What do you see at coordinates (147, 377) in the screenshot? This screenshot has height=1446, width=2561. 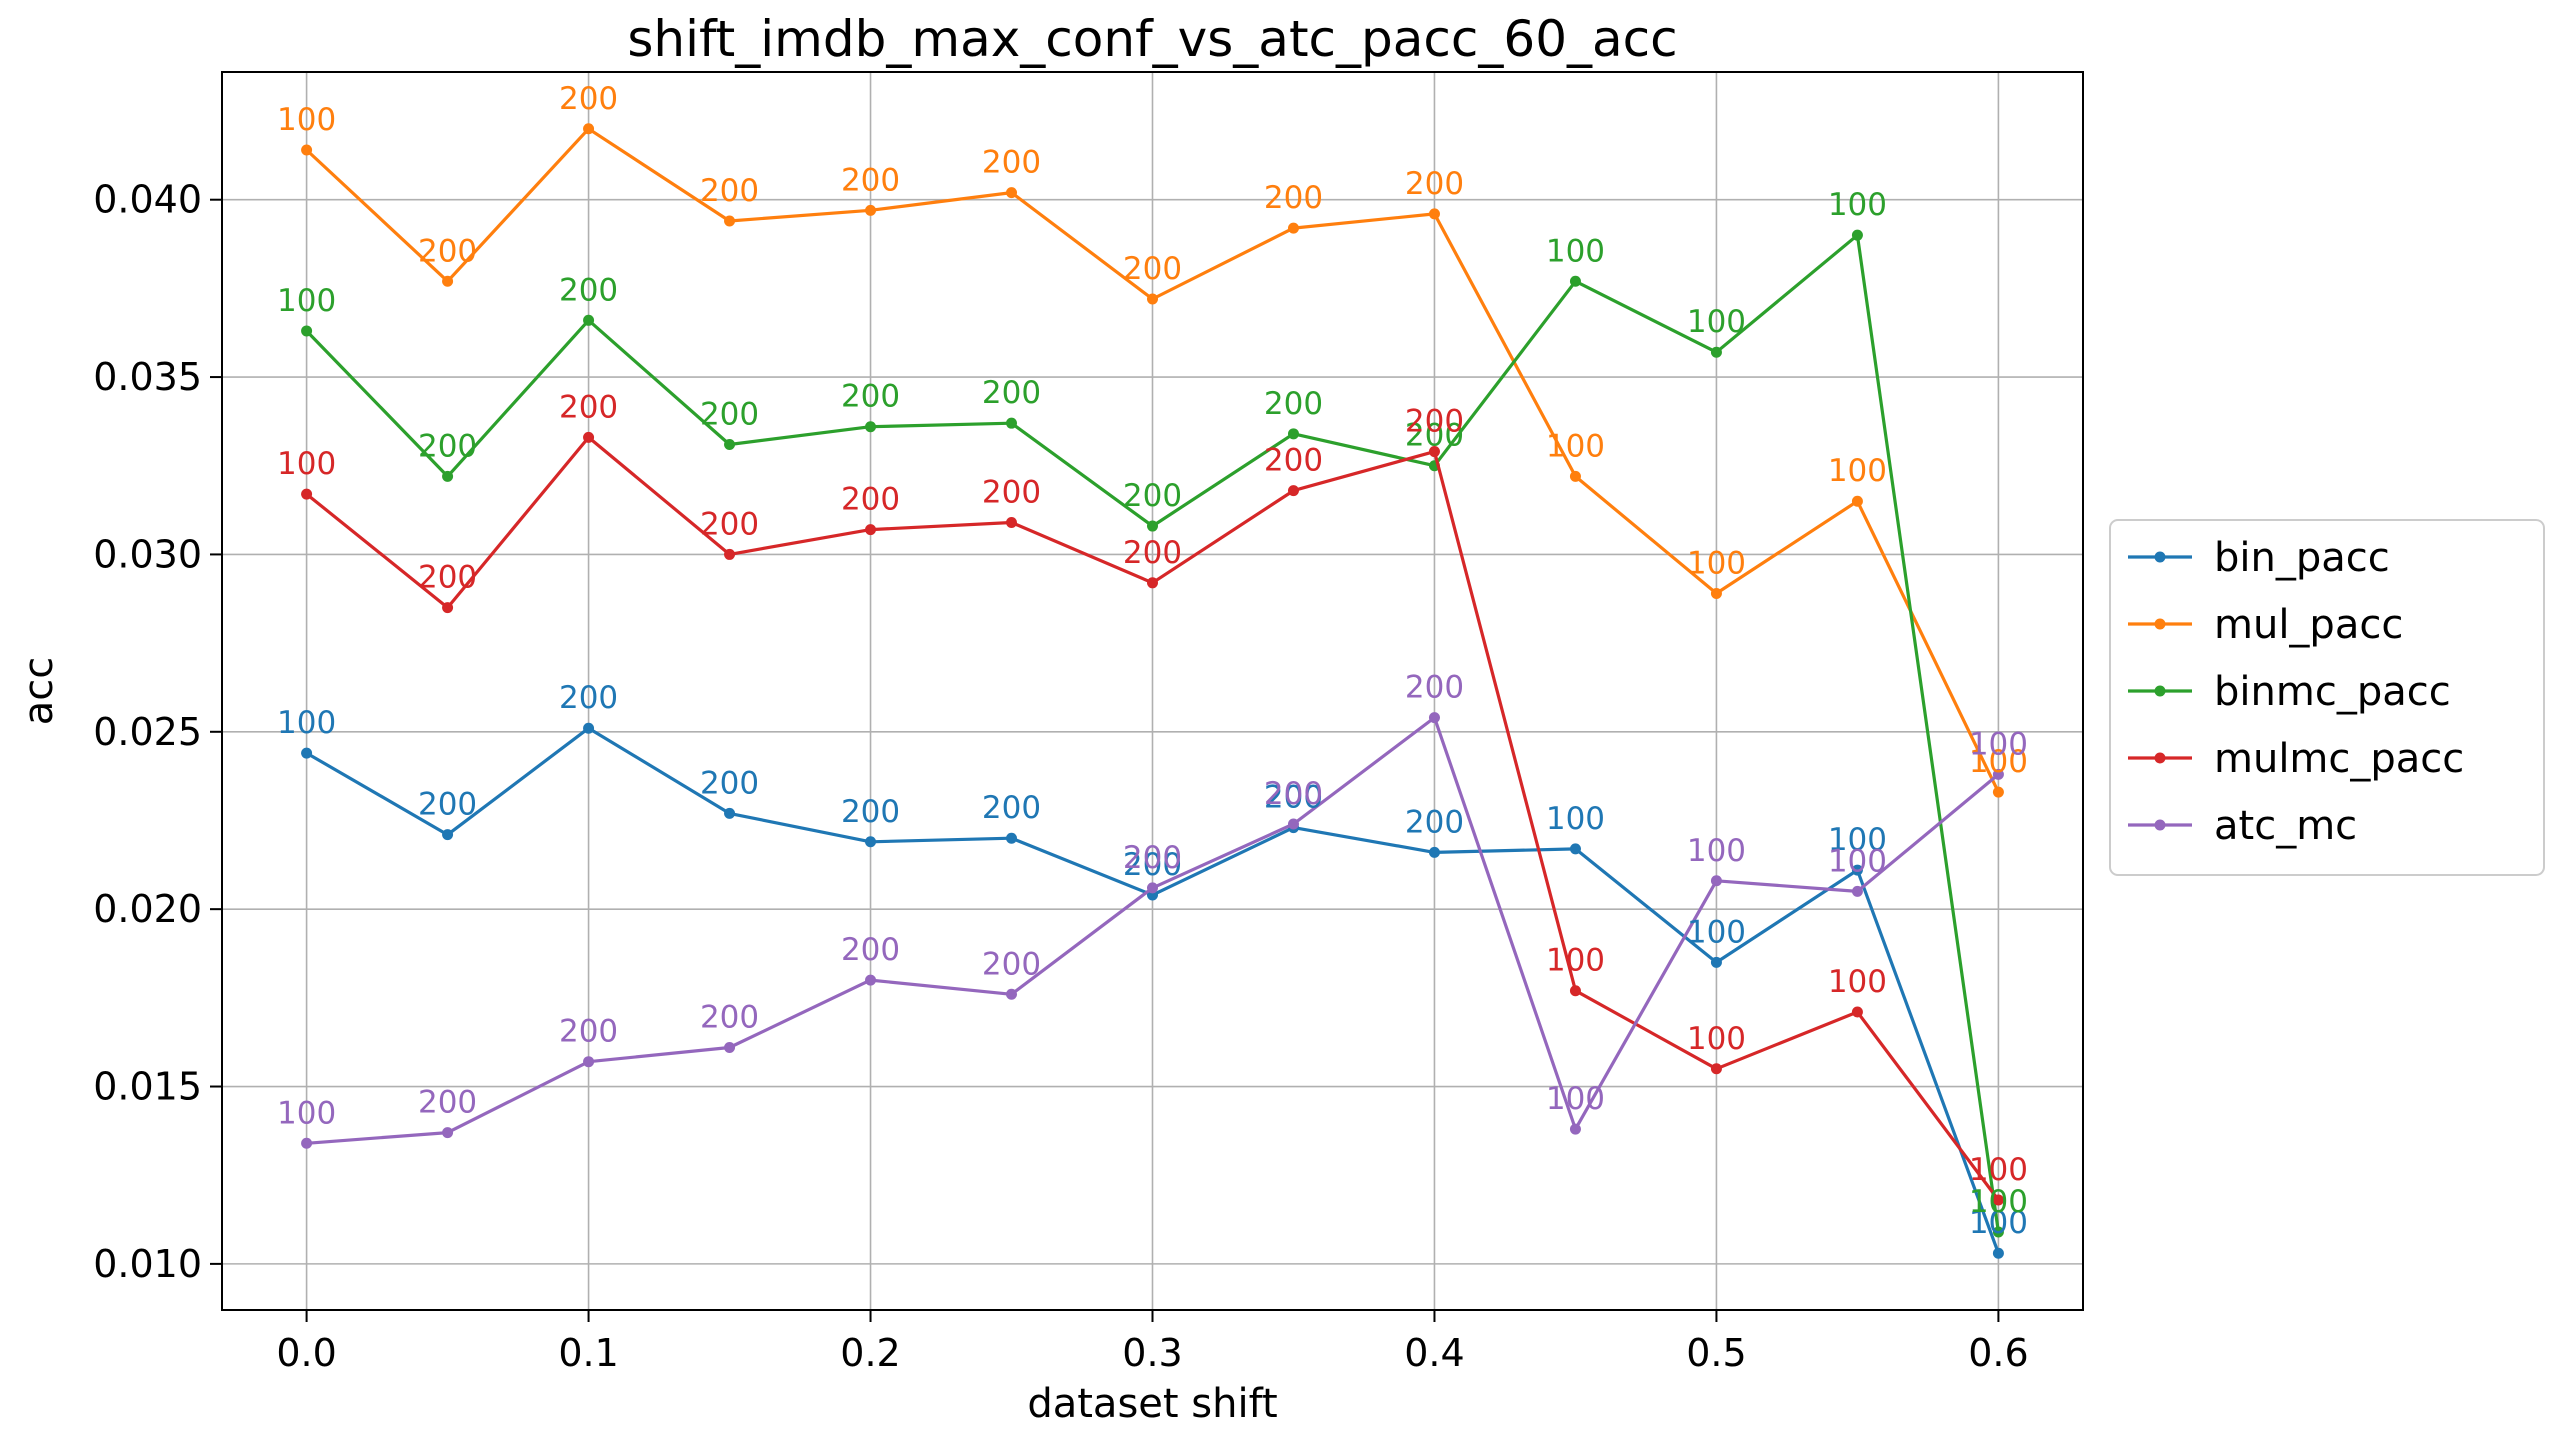 I see `y-tick-label: 0.035` at bounding box center [147, 377].